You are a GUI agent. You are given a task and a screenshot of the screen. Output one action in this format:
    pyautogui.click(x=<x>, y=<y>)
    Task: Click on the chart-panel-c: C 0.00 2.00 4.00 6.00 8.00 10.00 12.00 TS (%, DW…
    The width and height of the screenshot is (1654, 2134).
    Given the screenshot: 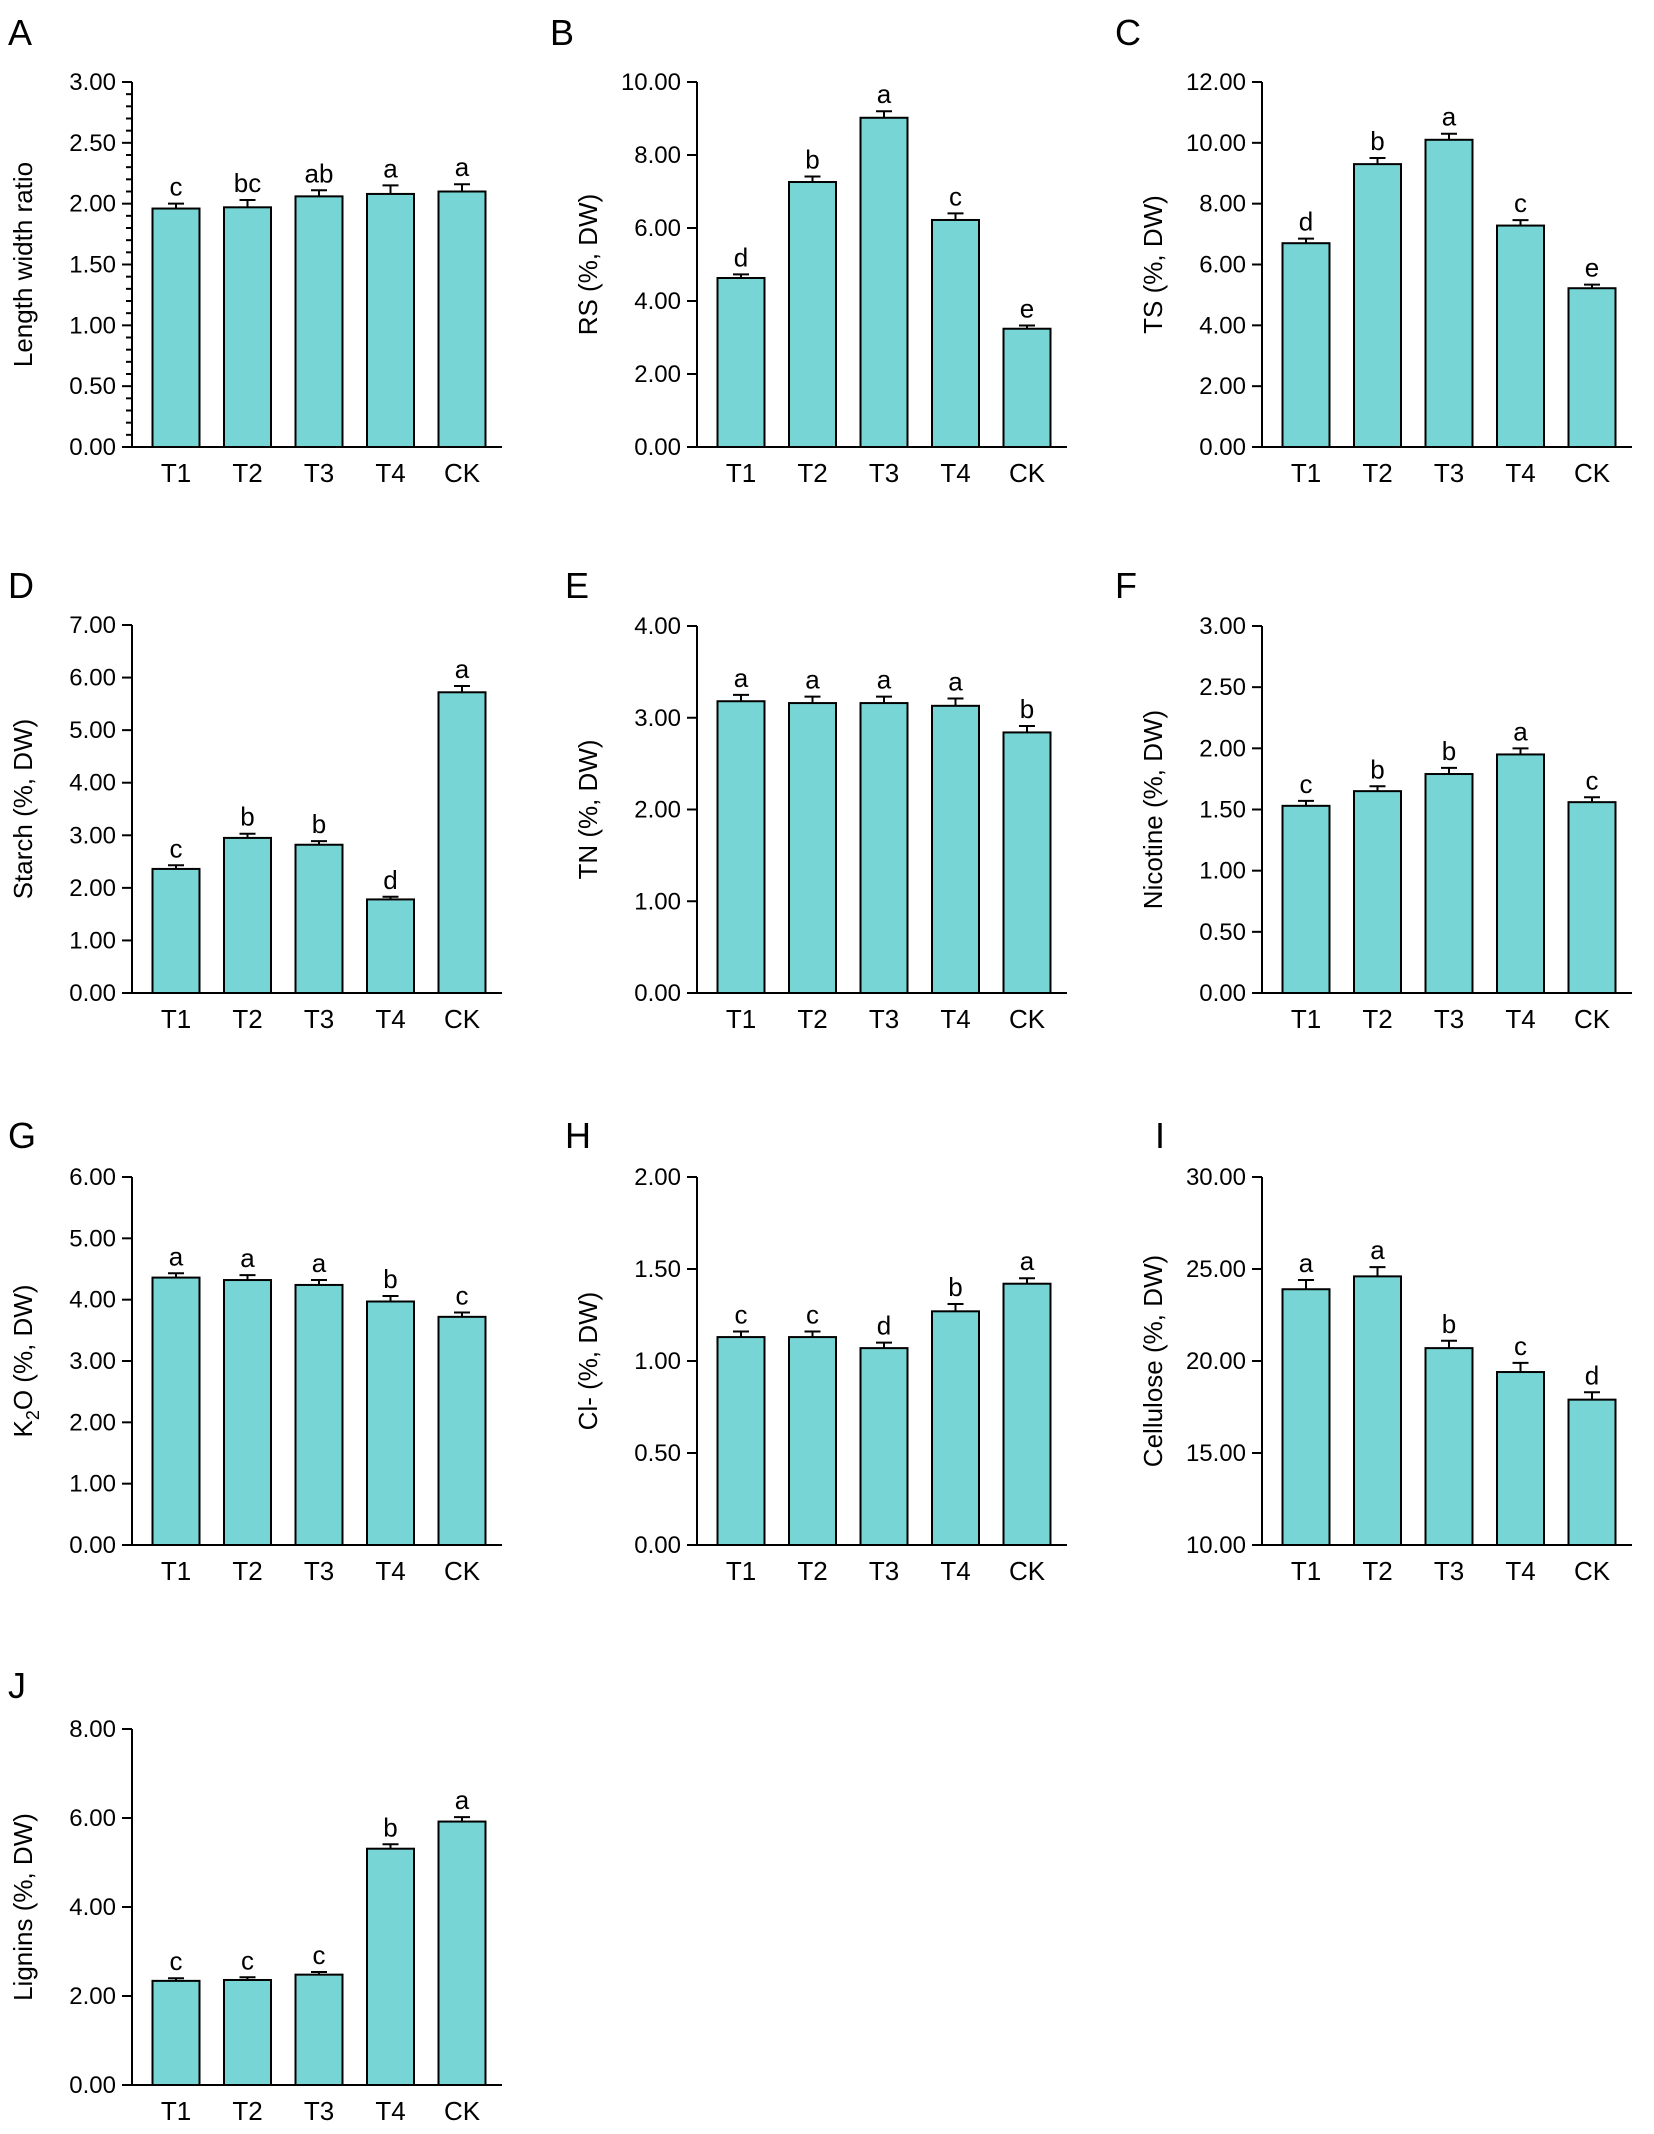 What is the action you would take?
    pyautogui.click(x=1373, y=250)
    